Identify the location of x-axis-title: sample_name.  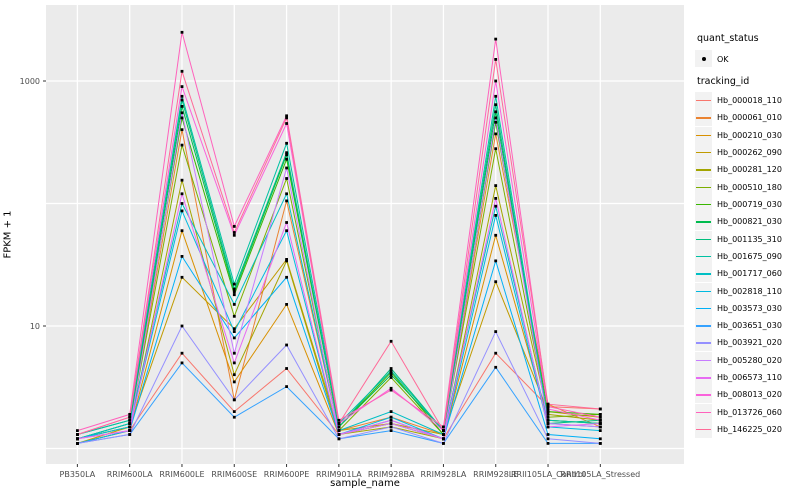
(365, 483).